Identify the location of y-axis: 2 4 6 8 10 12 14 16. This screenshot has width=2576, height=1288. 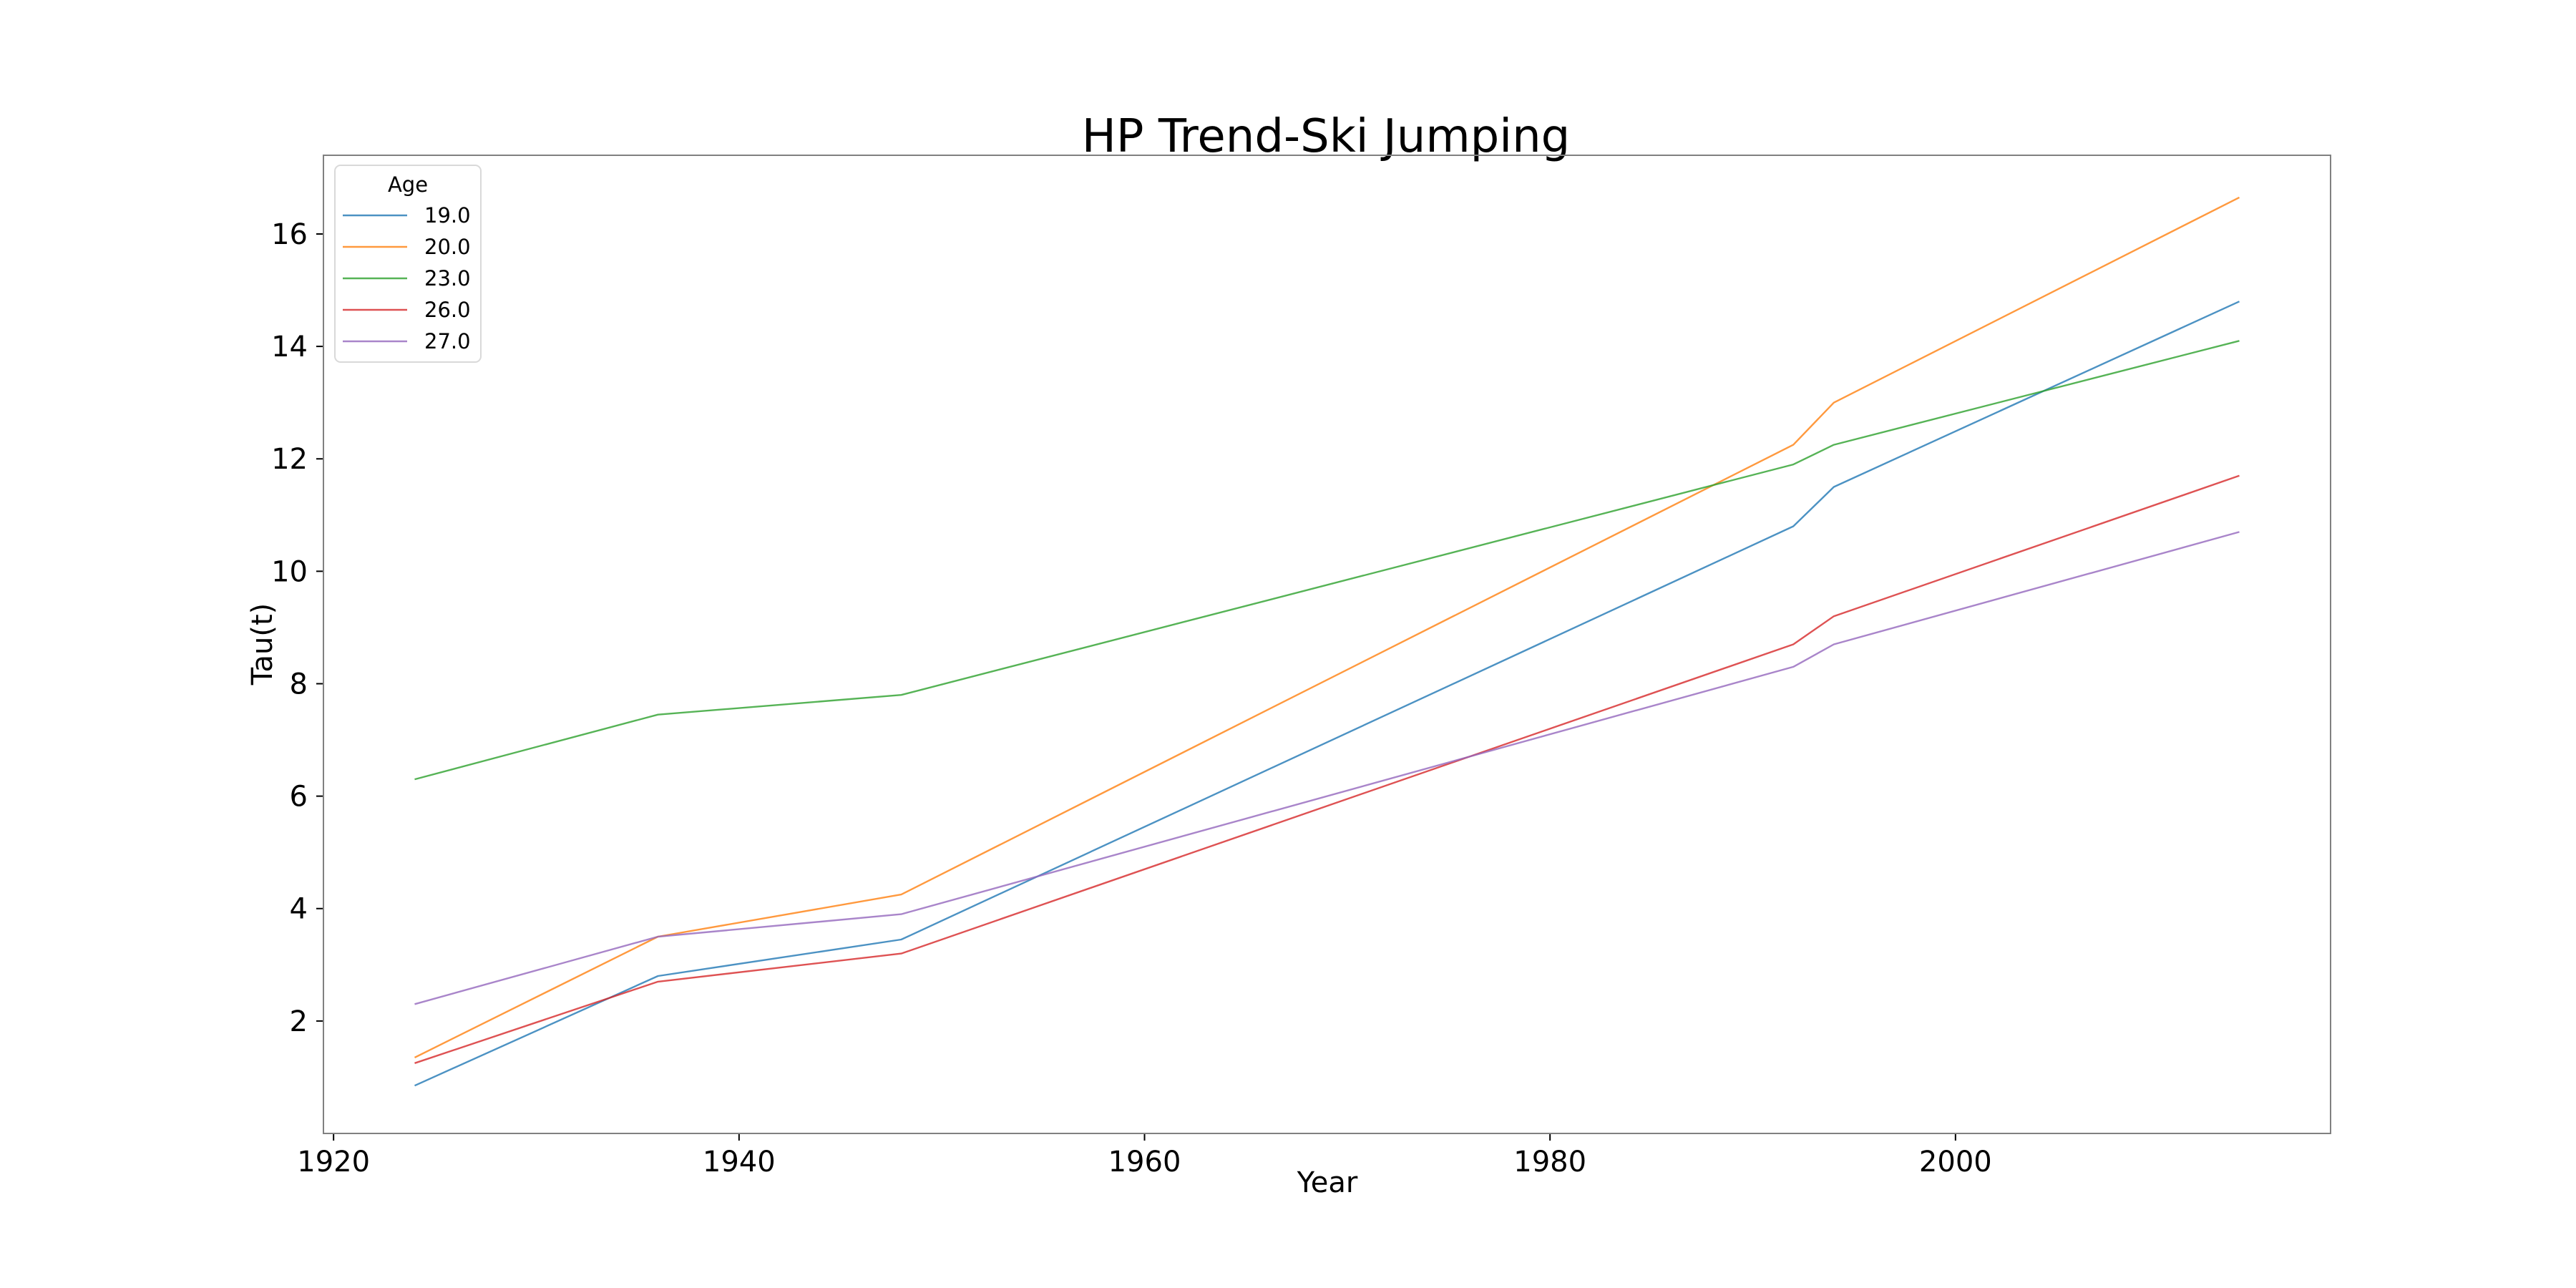
(297, 628).